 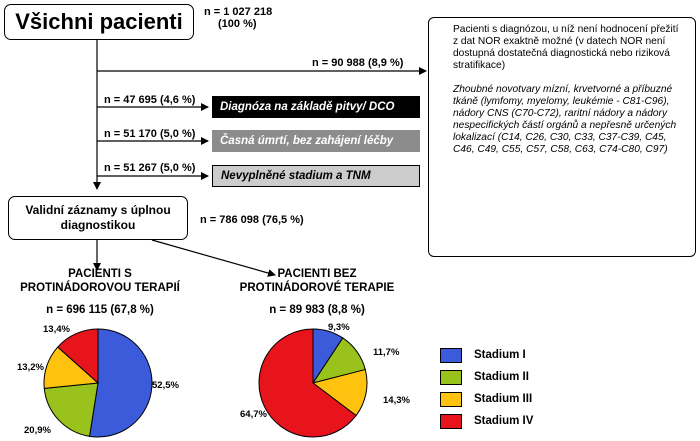 I want to click on exclusion-label-autopsy: Diagnóza na základě pitvy/ DCO, so click(x=316, y=107).